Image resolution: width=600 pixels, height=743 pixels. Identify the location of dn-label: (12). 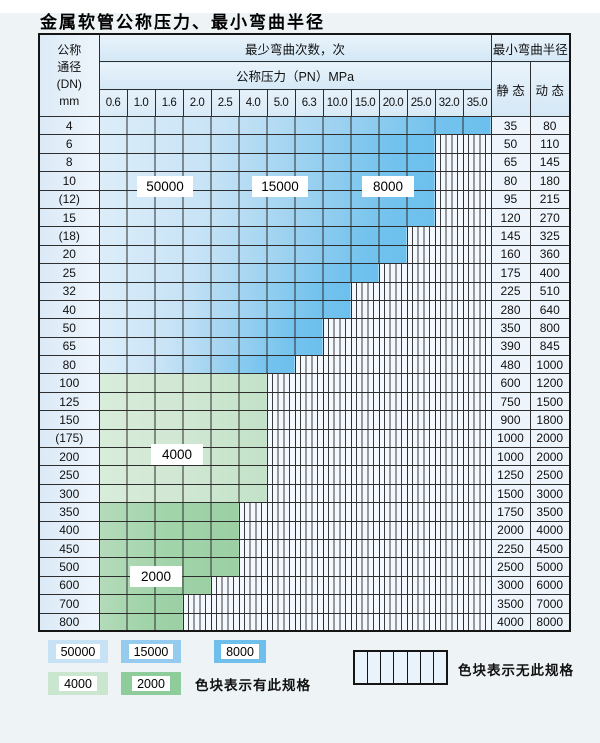
(69, 199).